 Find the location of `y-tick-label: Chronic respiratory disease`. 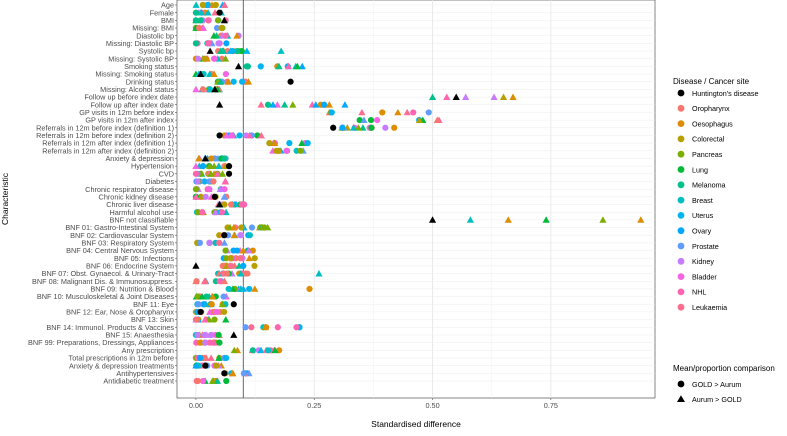

y-tick-label: Chronic respiratory disease is located at coordinates (129, 189).